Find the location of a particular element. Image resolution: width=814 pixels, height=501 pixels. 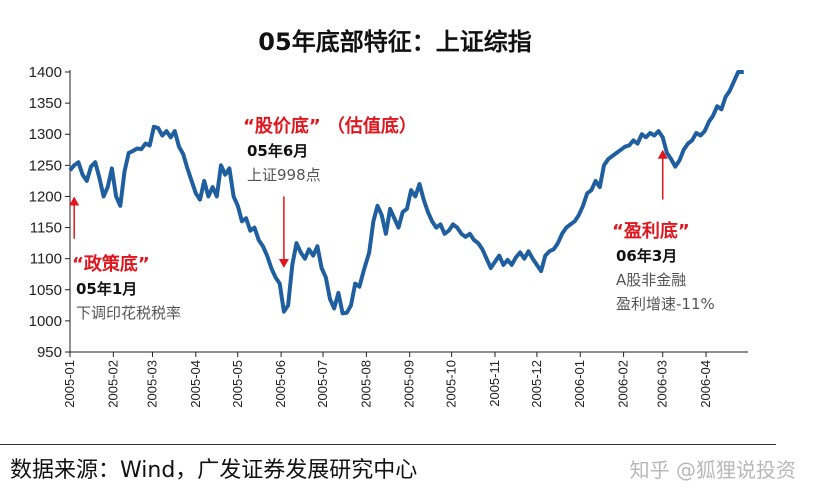

x-tick-label: 2005-10 is located at coordinates (451, 384).